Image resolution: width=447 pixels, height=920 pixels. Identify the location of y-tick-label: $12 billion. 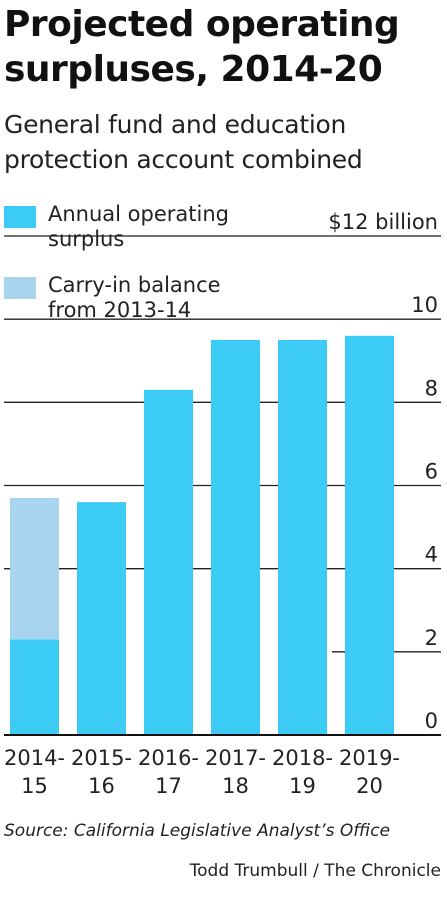
(383, 222).